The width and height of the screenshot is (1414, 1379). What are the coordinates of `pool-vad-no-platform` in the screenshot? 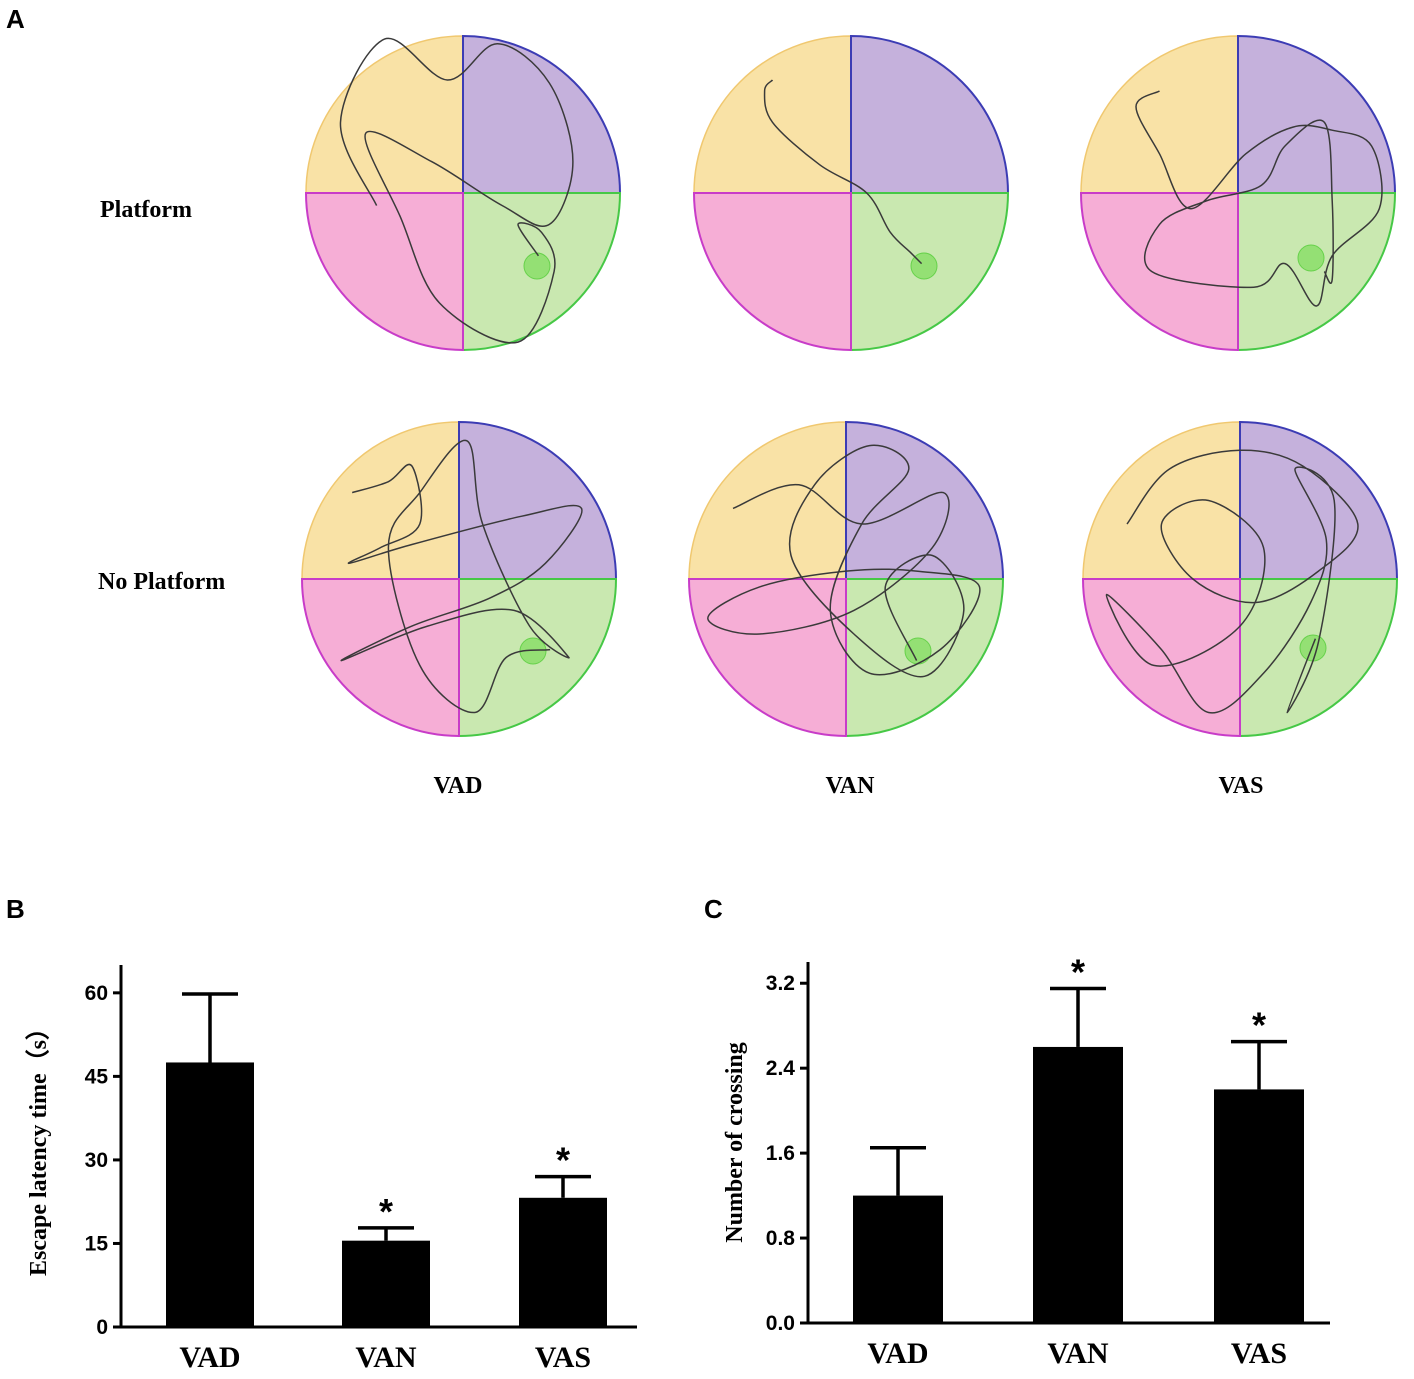 It's located at (459, 579).